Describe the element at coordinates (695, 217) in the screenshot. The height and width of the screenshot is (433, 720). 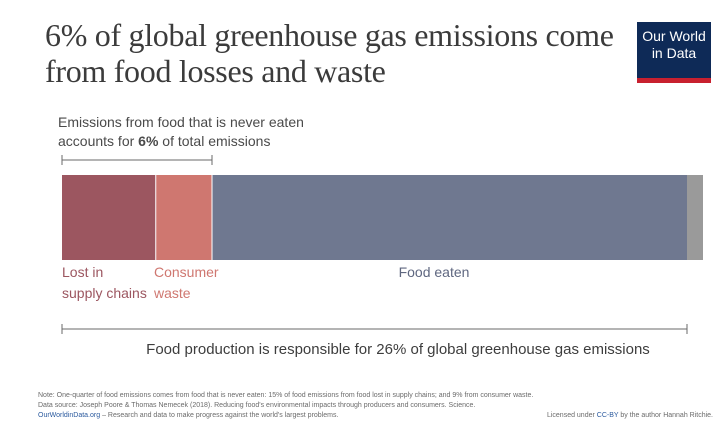
I see `bar-edge` at that location.